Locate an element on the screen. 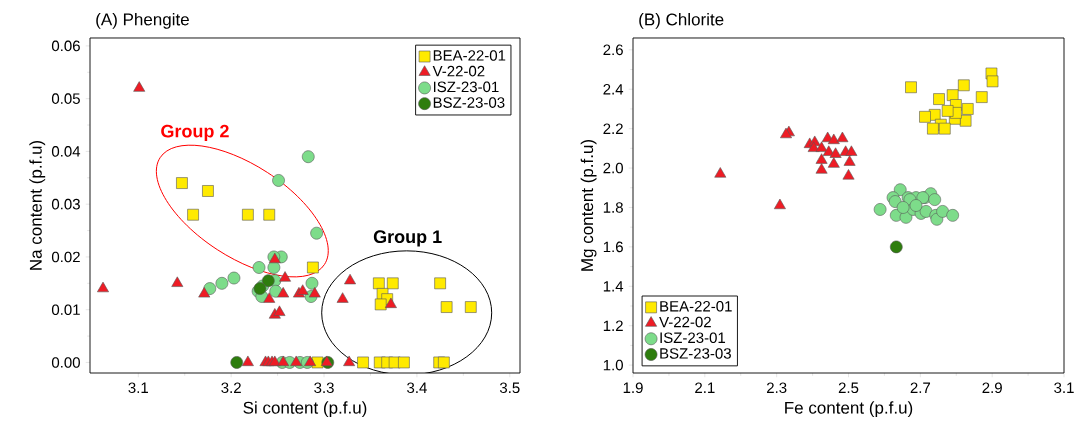 The image size is (1077, 426). x-tick-label: 2.1 is located at coordinates (705, 387).